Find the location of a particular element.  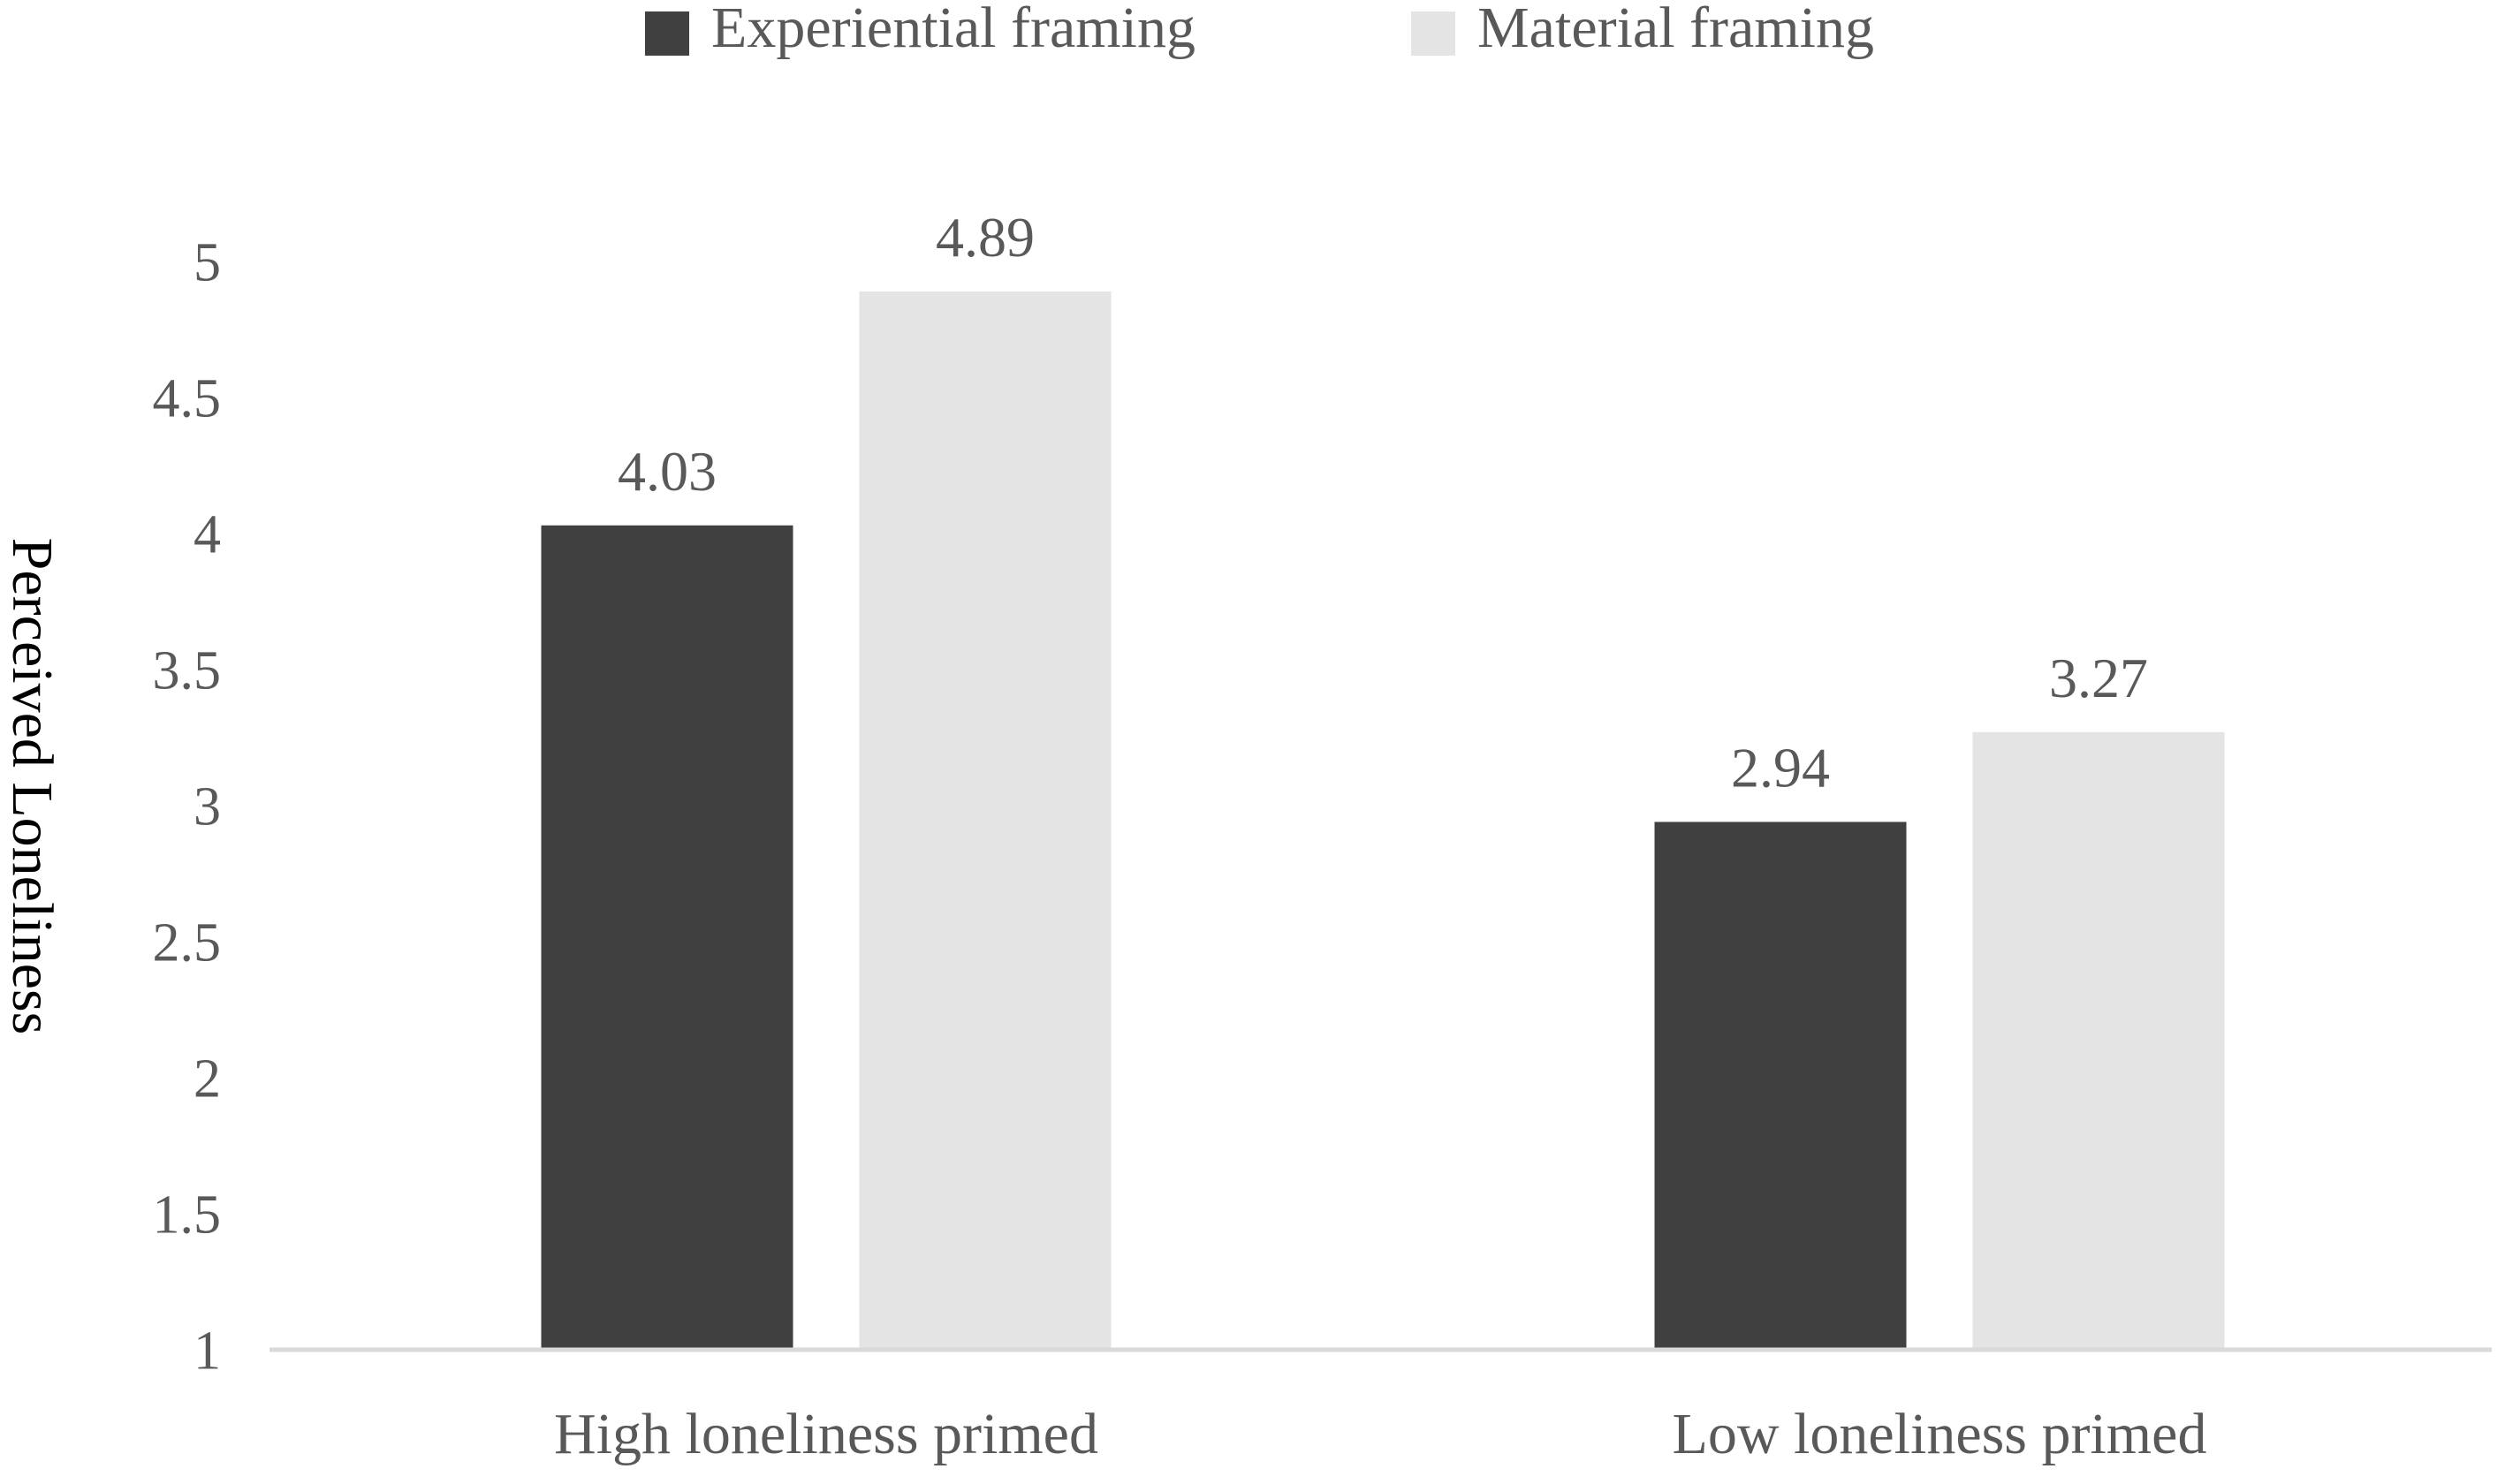

data-label: 4.89 is located at coordinates (985, 237).